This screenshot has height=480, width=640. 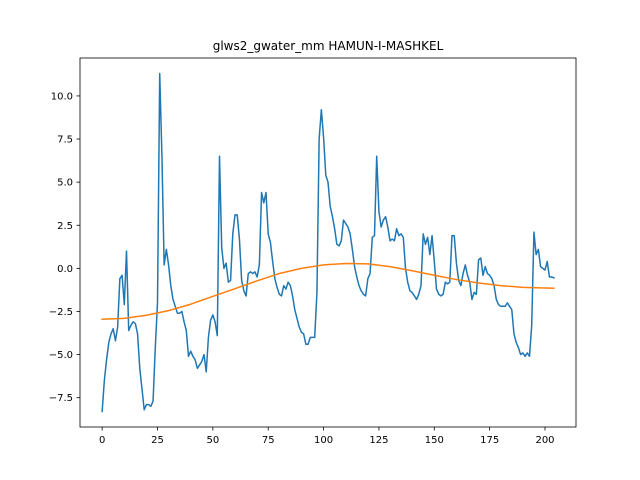 What do you see at coordinates (544, 440) in the screenshot?
I see `x-tick-label: 200` at bounding box center [544, 440].